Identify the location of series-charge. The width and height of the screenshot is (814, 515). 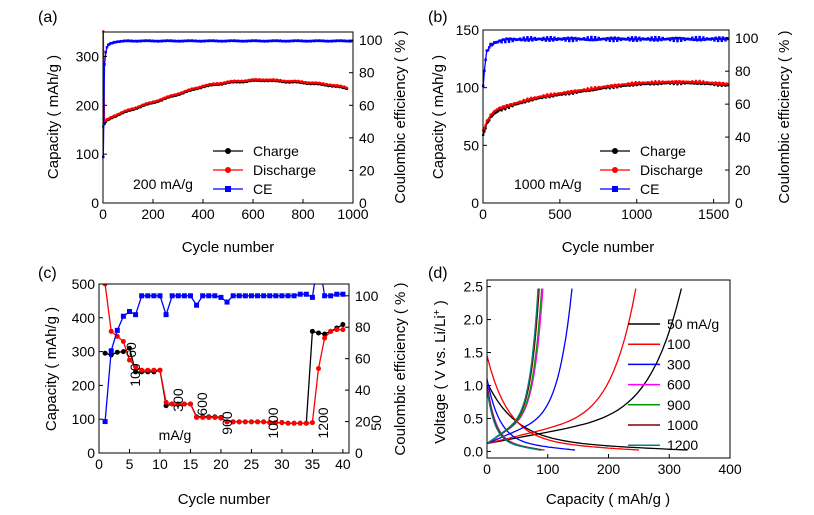
(605, 108).